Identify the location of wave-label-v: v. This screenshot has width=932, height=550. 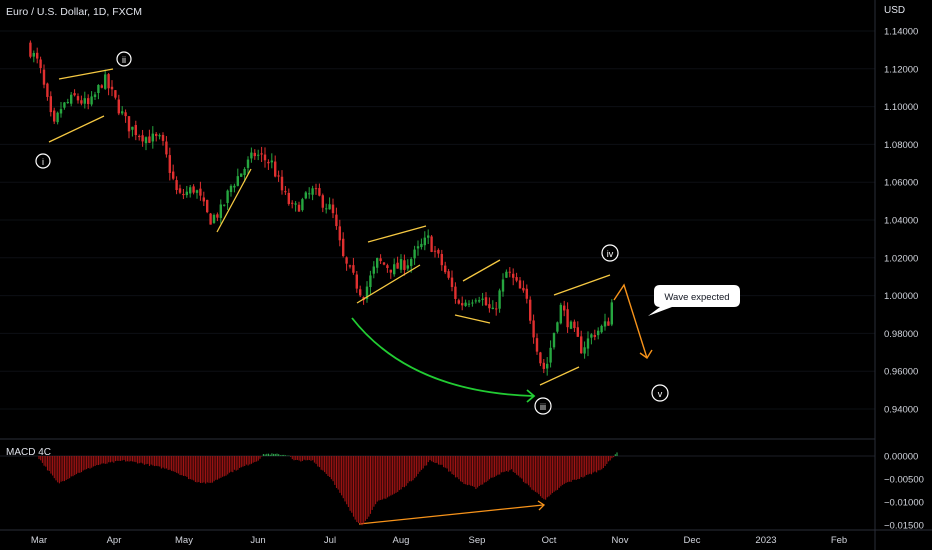
(660, 393).